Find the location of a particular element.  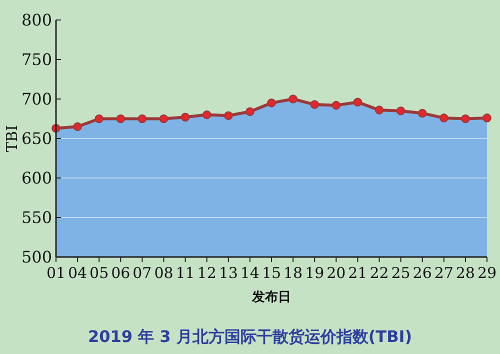

x-tick-label: 01 is located at coordinates (56, 273).